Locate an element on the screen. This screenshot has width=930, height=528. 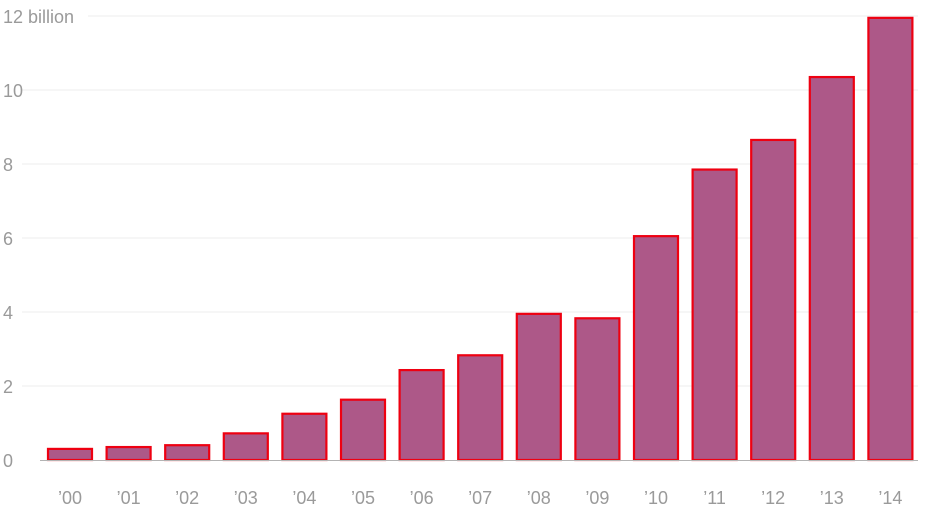
x-tick-label-11: ’11 is located at coordinates (714, 498).